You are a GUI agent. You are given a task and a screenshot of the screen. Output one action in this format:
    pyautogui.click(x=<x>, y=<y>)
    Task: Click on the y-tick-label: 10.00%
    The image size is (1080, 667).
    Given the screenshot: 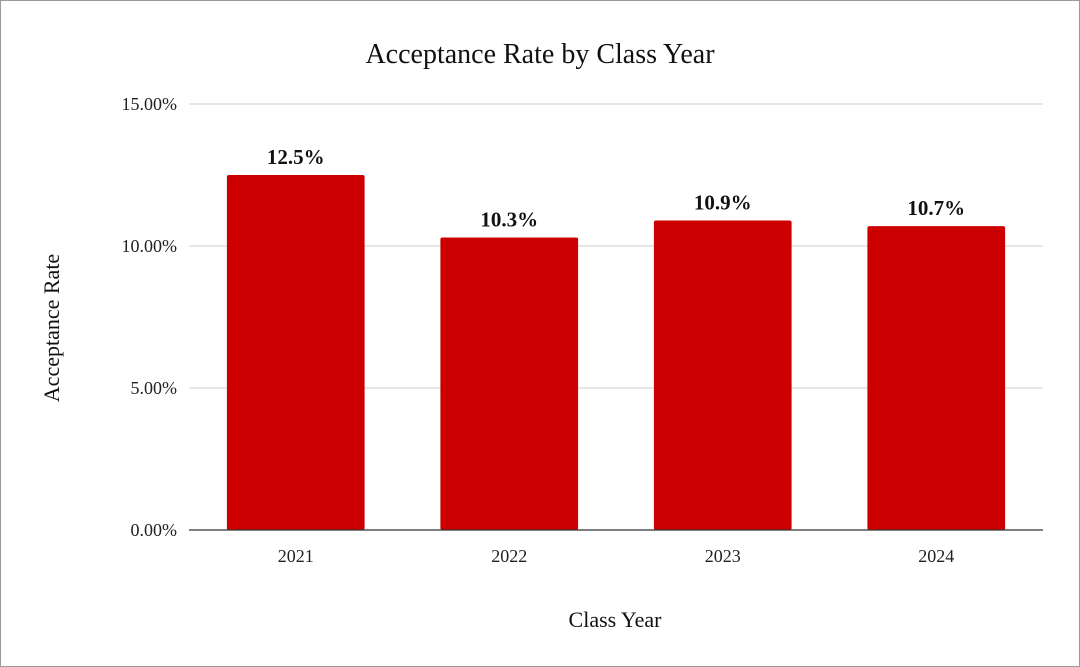 What is the action you would take?
    pyautogui.click(x=150, y=246)
    